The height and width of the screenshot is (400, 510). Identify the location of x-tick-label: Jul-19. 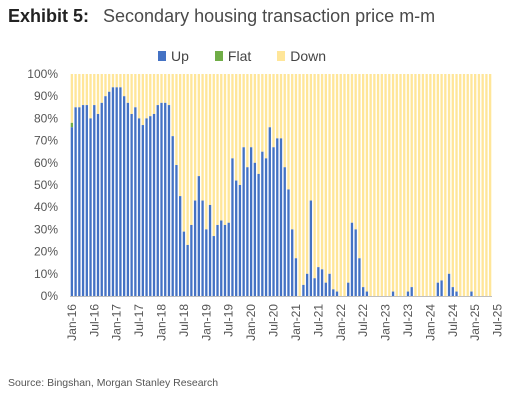
(229, 320).